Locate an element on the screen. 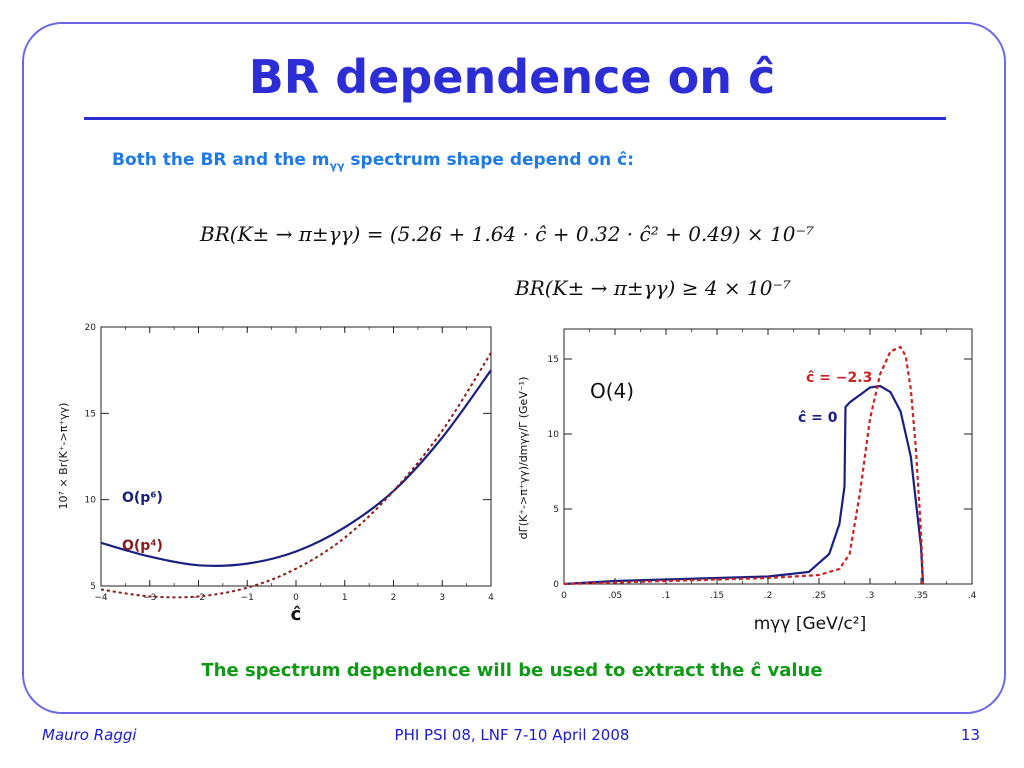 The height and width of the screenshot is (768, 1024). y-axis-label: 10⁷ × Br(K⁺->π⁺γγ) is located at coordinates (63, 456).